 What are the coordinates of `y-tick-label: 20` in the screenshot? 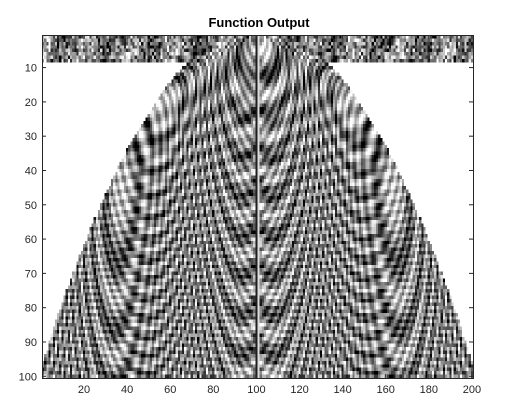 It's located at (31, 103).